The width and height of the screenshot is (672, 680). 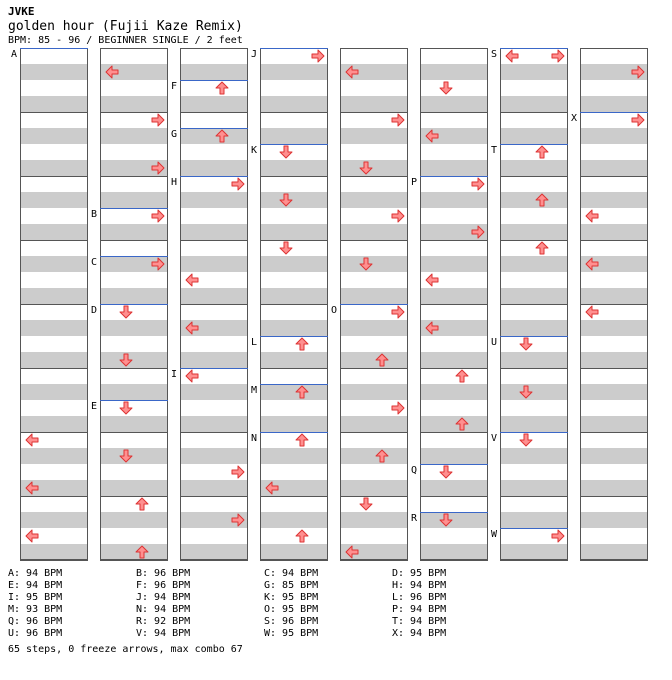 What do you see at coordinates (35, 609) in the screenshot?
I see `bpm-segment: M: 93 BPM` at bounding box center [35, 609].